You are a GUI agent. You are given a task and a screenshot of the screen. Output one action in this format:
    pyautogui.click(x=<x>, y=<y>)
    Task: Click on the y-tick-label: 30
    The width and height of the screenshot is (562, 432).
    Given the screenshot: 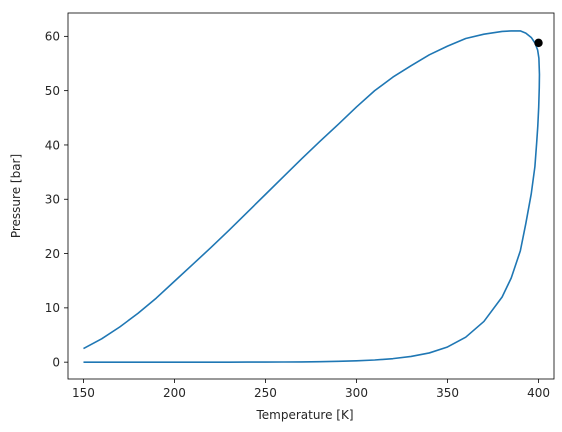 What is the action you would take?
    pyautogui.click(x=52, y=200)
    